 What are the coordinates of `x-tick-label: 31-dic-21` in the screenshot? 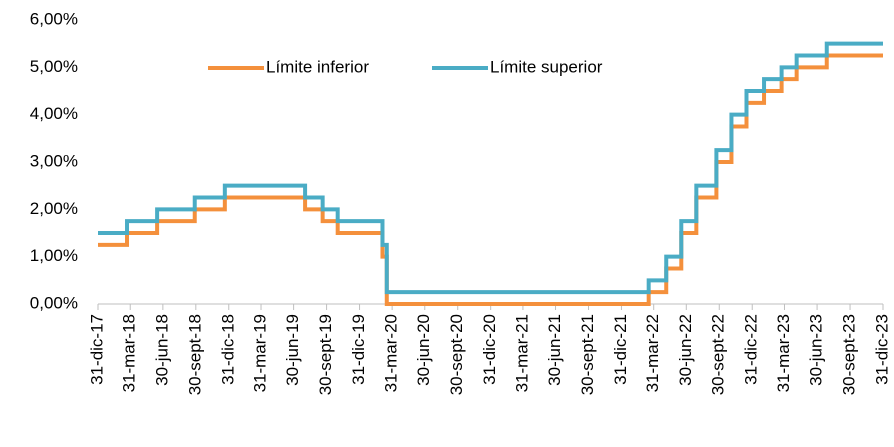 It's located at (620, 349).